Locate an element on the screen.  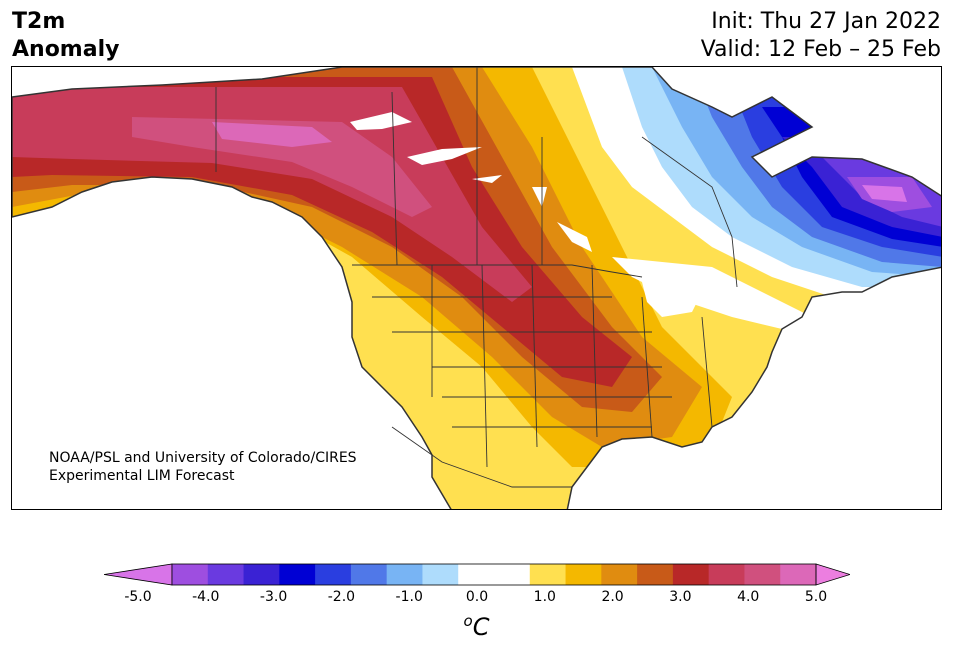
colorbar-ticks: -5.0 -4.0 -3.0 -2.0 -1.0 0.0 1.0 2.0 3.0 4.0 5.0 is located at coordinates (475, 596).